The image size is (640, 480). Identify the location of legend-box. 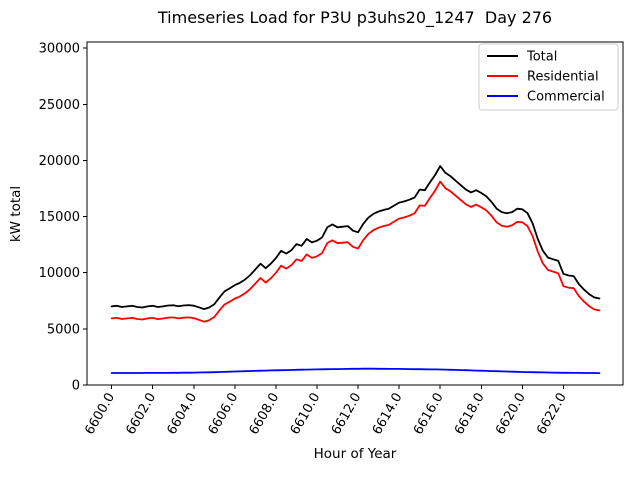
(548, 77).